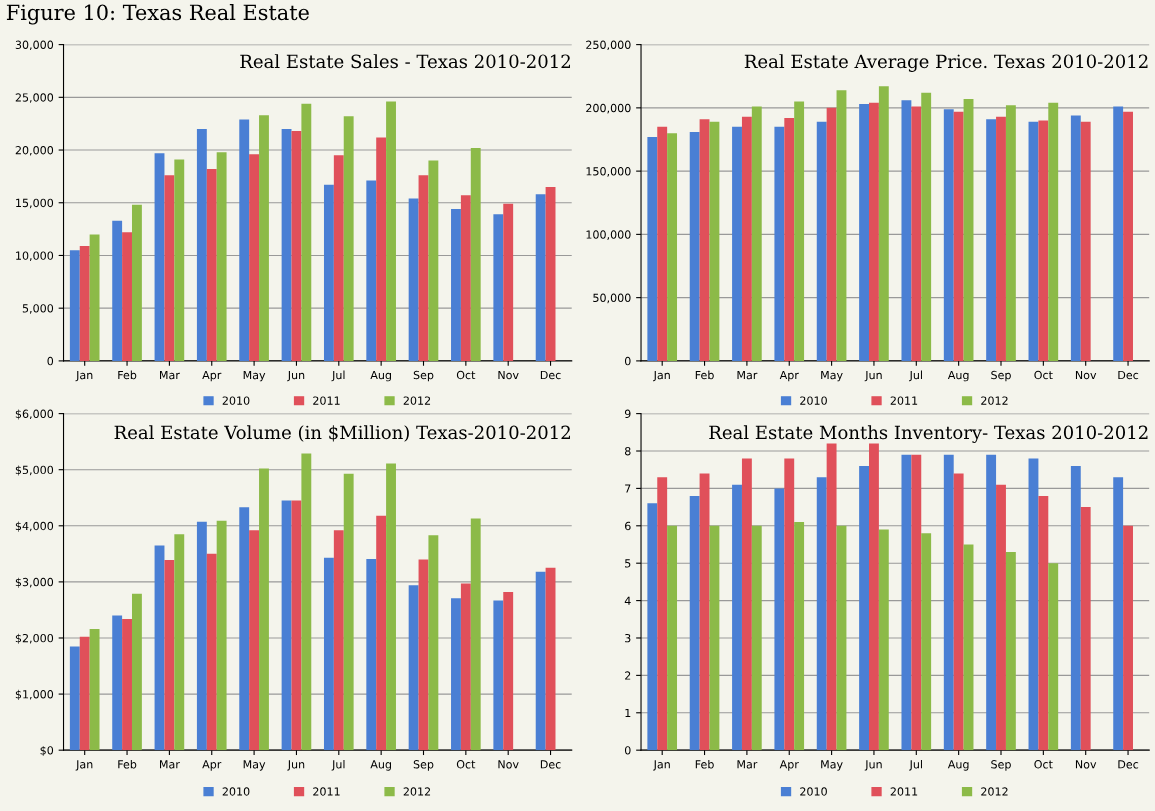 The image size is (1155, 811). I want to click on x-tick-label: Feb, so click(704, 375).